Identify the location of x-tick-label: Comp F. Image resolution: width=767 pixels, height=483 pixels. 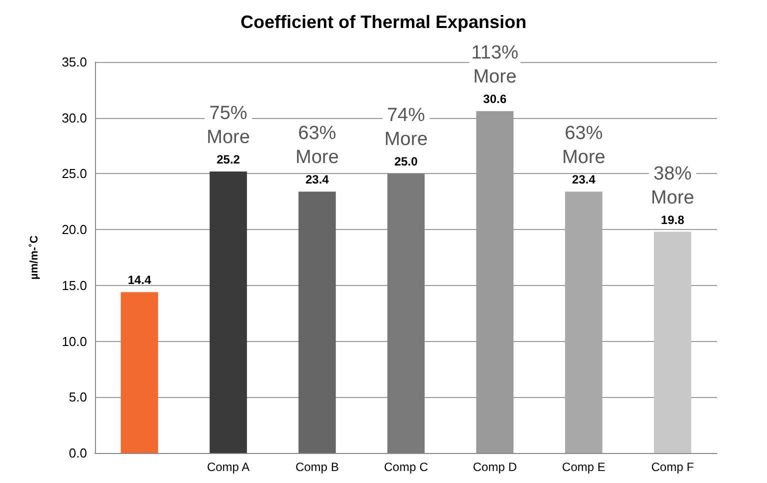
(672, 467).